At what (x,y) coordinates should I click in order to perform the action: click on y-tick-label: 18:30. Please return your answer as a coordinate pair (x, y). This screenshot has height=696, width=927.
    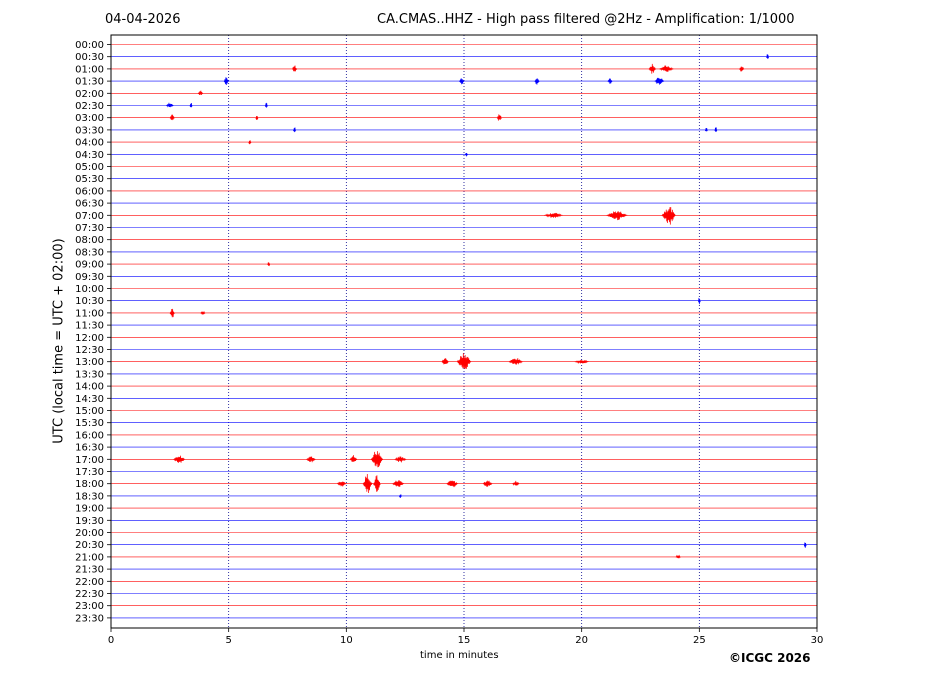
    Looking at the image, I should click on (89, 496).